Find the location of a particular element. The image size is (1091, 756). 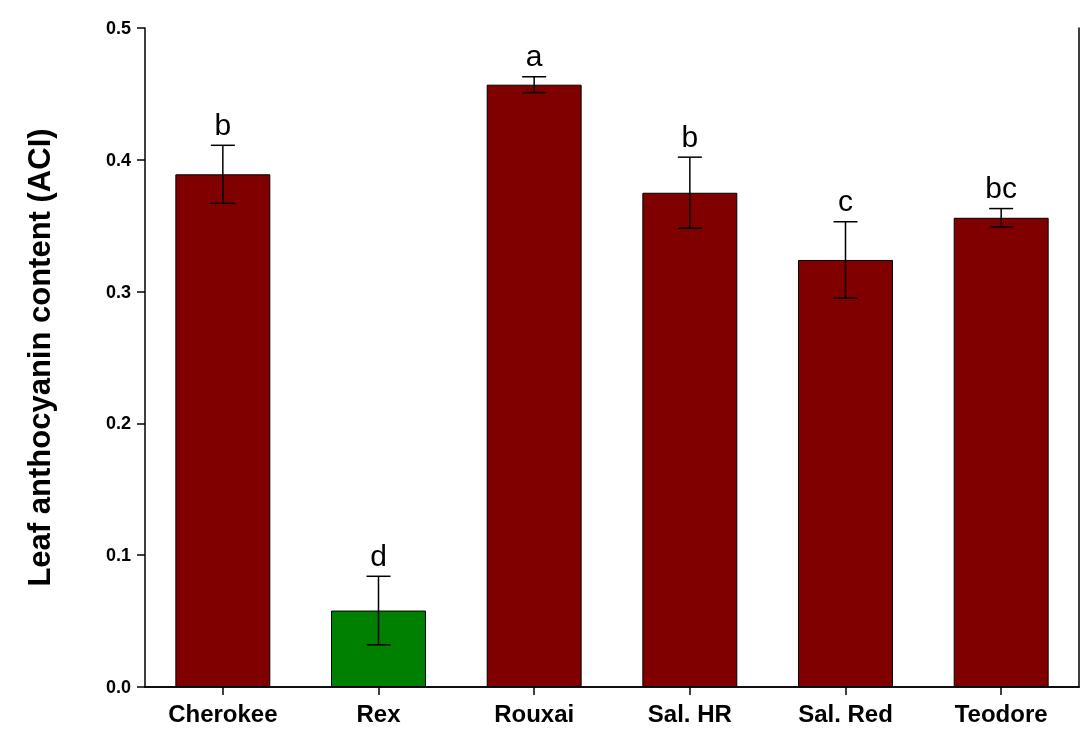

annotation: d is located at coordinates (378, 555).